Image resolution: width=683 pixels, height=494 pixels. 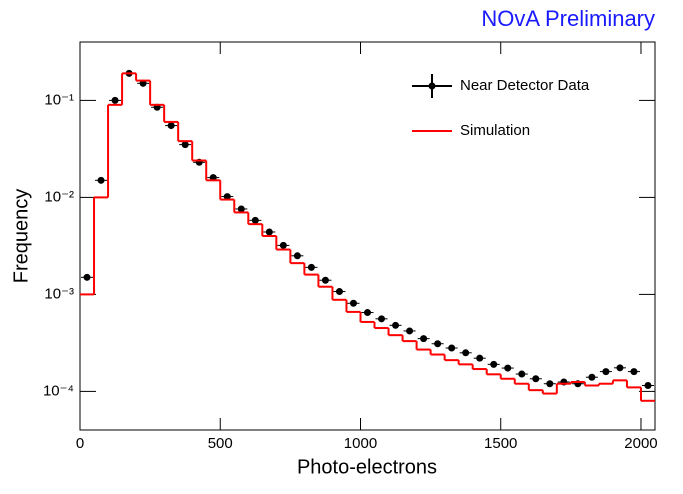 I want to click on legend-marker, so click(x=432, y=86).